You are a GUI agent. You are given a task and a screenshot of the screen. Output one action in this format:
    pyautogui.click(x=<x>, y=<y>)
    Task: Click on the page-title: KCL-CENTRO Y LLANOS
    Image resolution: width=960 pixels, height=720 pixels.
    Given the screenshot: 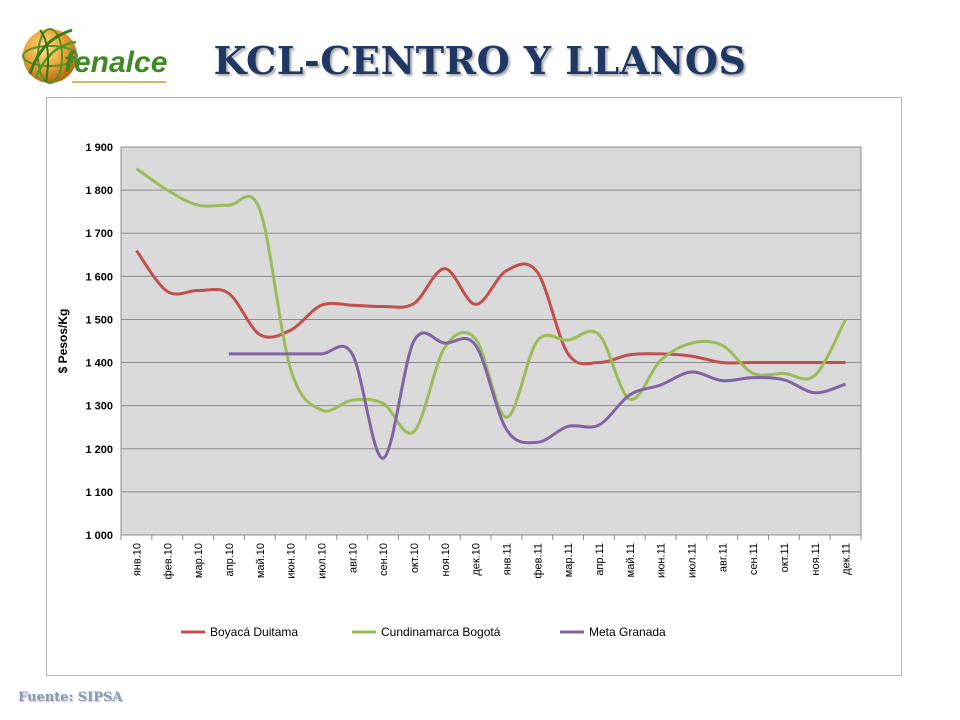 What is the action you would take?
    pyautogui.click(x=480, y=60)
    